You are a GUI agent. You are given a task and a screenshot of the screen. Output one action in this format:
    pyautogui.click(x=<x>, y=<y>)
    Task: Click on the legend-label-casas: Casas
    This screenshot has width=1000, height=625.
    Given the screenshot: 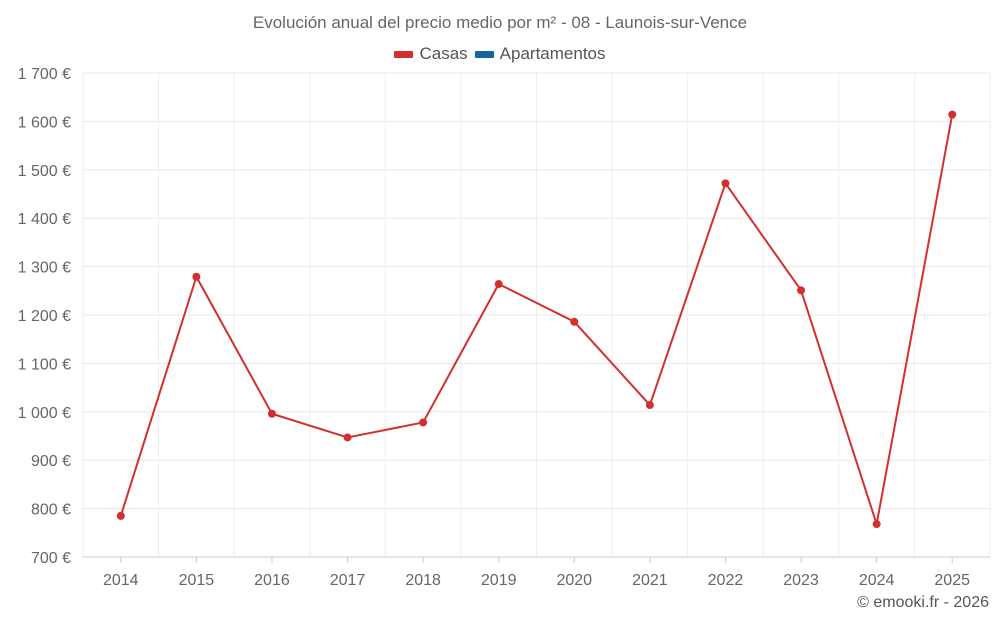 What is the action you would take?
    pyautogui.click(x=443, y=53)
    